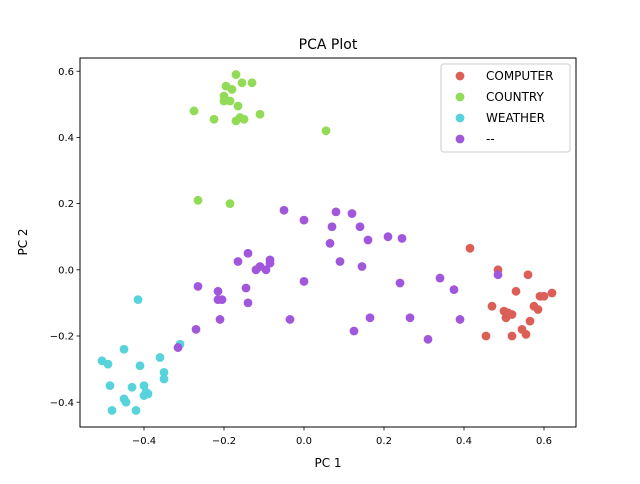 This screenshot has width=640, height=484. Describe the element at coordinates (65, 238) in the screenshot. I see `y-axis-ticks: −0.4 −0.2 0.0 0.2 0.4 0.6` at that location.